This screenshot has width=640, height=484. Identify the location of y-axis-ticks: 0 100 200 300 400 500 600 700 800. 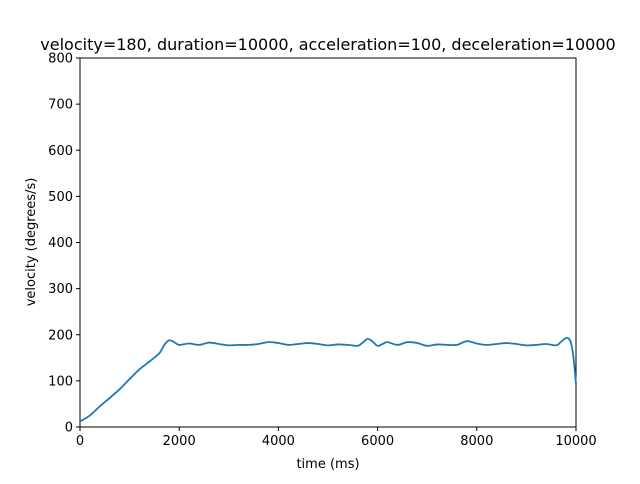
(64, 244).